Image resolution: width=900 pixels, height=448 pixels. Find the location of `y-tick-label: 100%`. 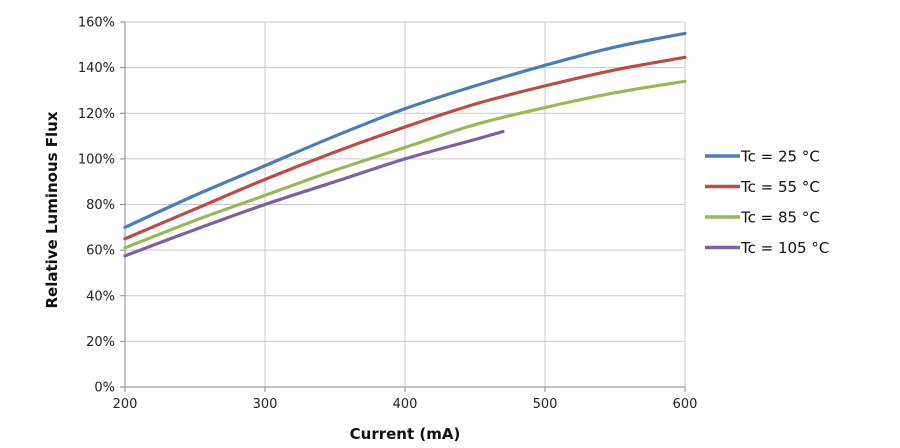

y-tick-label: 100% is located at coordinates (96, 159).